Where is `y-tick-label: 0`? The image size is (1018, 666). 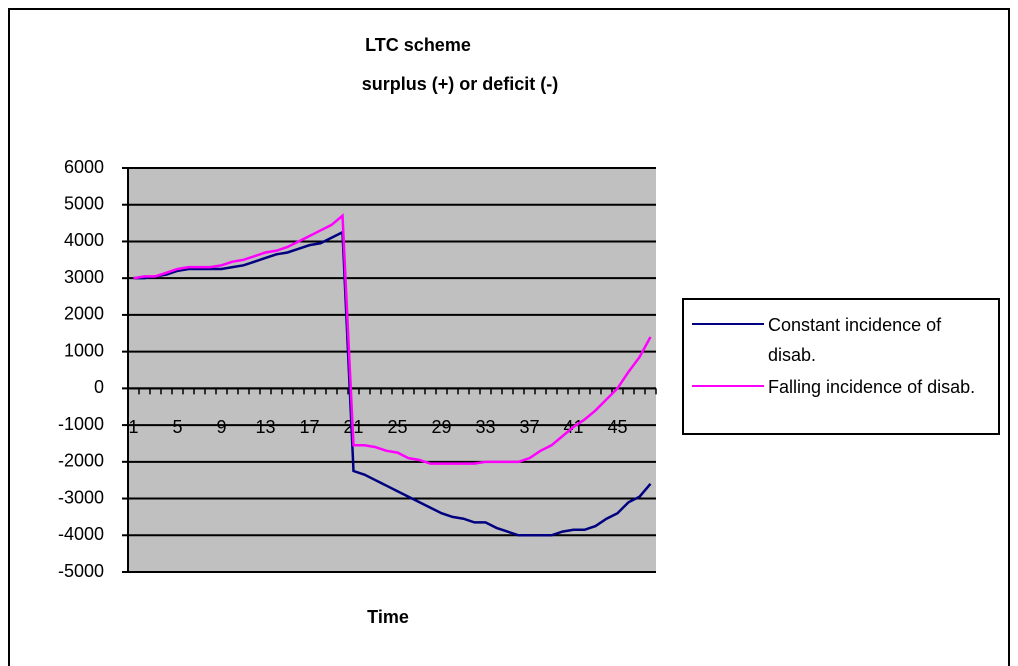 y-tick-label: 0 is located at coordinates (99, 387).